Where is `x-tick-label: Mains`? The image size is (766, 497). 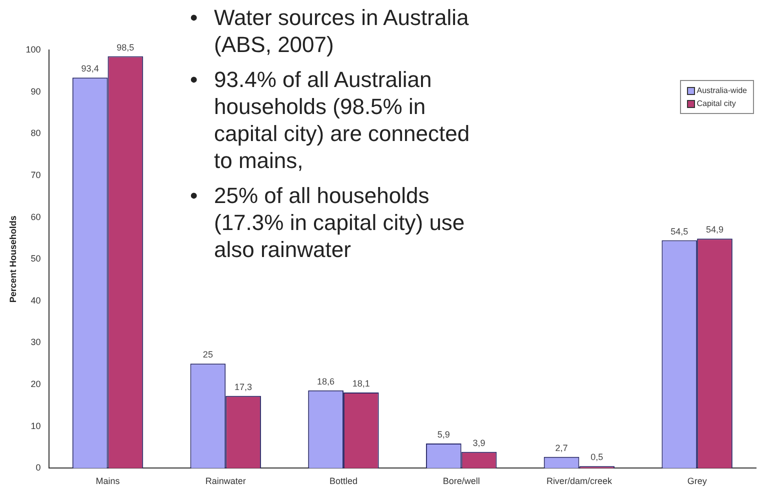 x-tick-label: Mains is located at coordinates (108, 481).